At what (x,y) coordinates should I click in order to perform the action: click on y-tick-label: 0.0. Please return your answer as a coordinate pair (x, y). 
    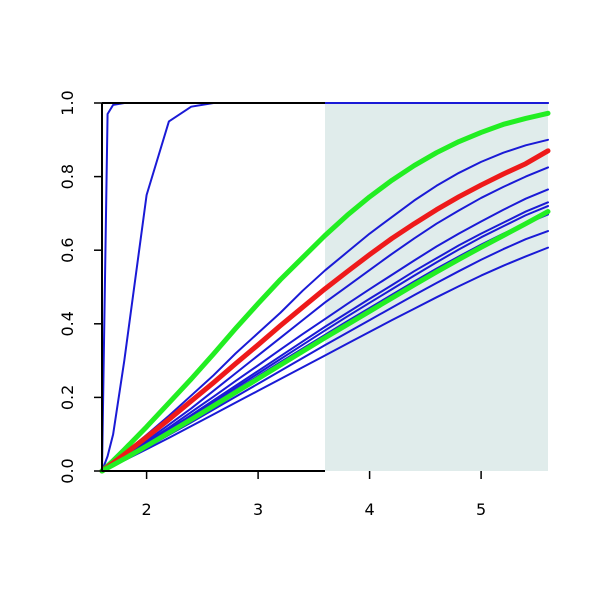
    Looking at the image, I should click on (67, 470).